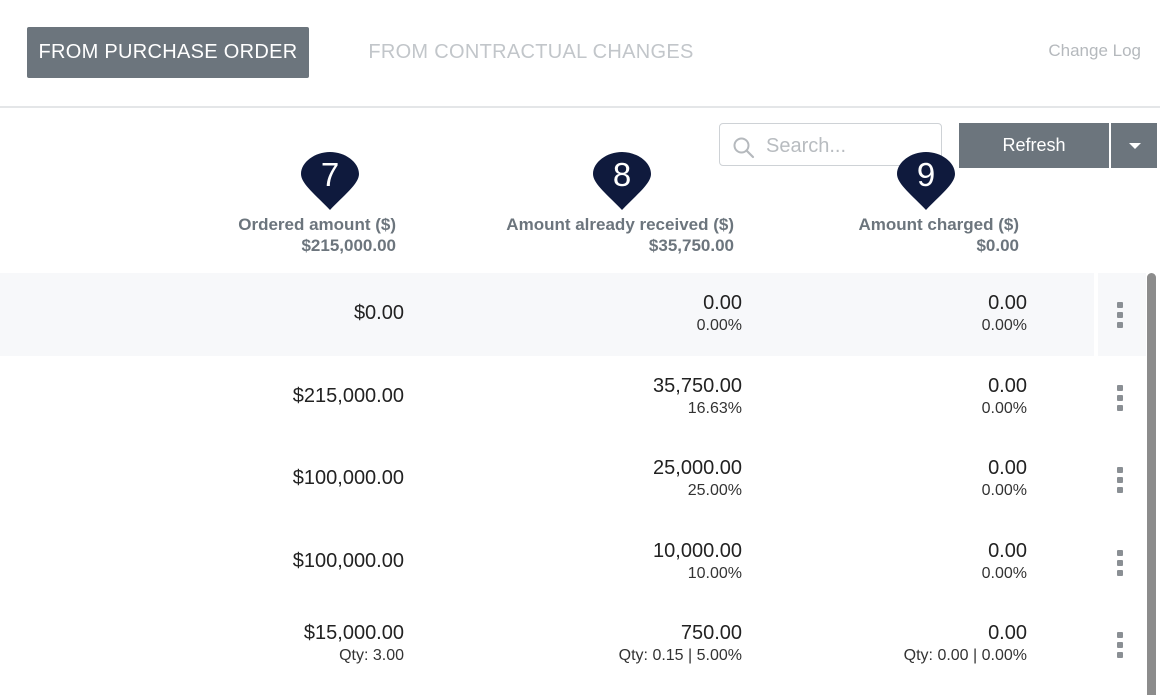 Image resolution: width=1160 pixels, height=695 pixels. I want to click on received-amount-cell: 25,000.00 25.00%, so click(697, 478).